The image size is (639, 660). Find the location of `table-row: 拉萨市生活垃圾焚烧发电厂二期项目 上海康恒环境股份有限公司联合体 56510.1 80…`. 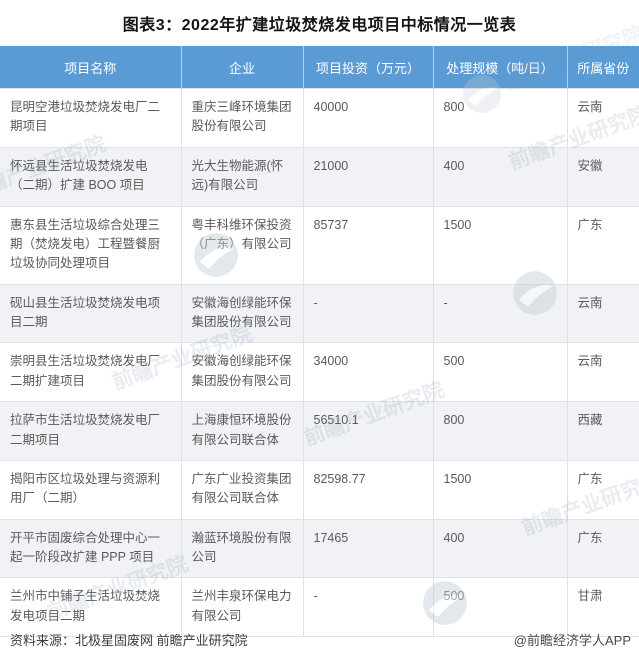

table-row: 拉萨市生活垃圾焚烧发电厂二期项目 上海康恒环境股份有限公司联合体 56510.1 80… is located at coordinates (319, 431).